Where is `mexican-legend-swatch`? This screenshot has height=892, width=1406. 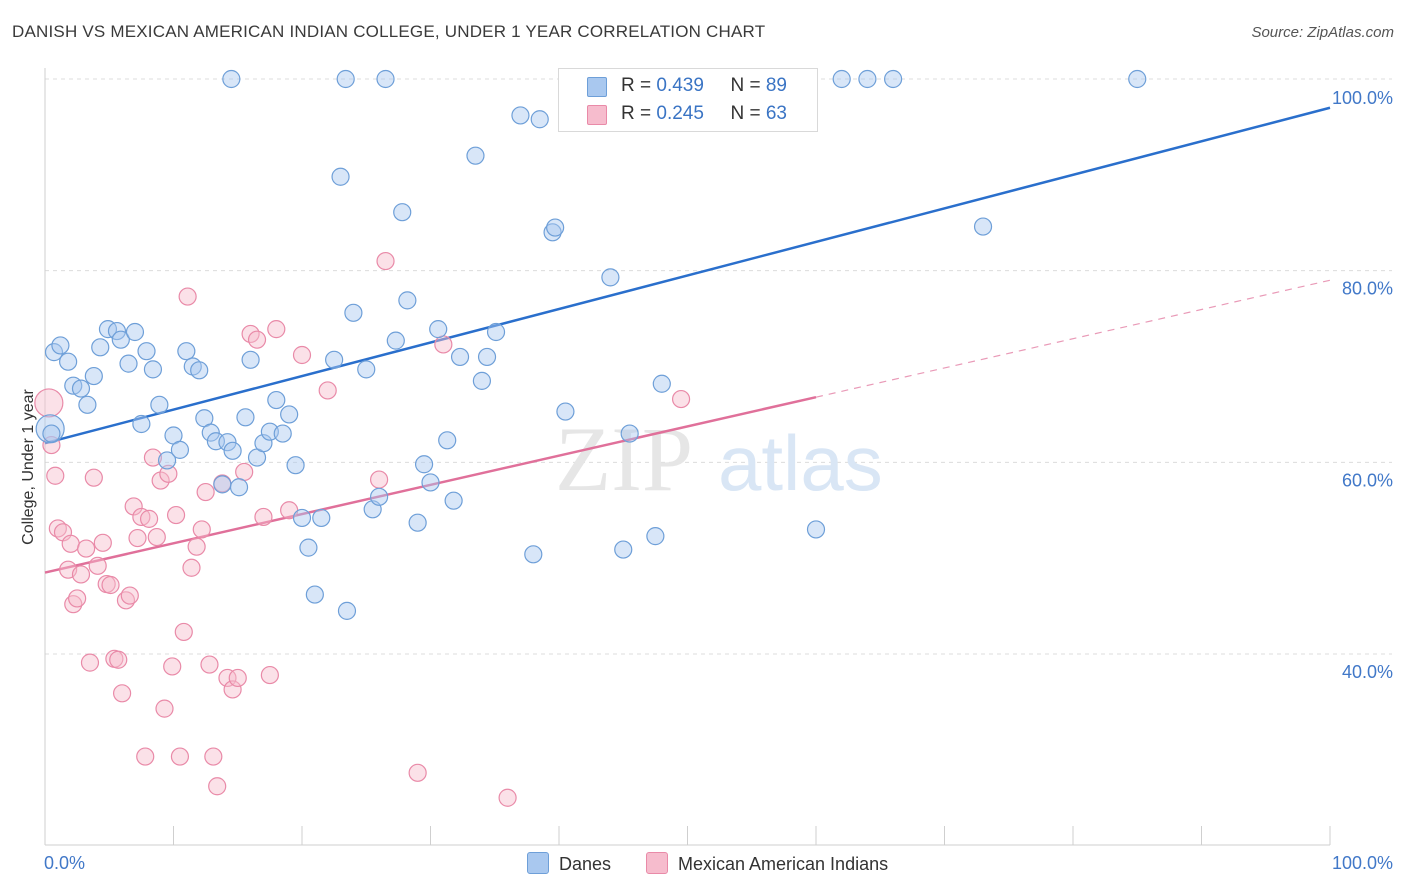 mexican-legend-swatch is located at coordinates (657, 863).